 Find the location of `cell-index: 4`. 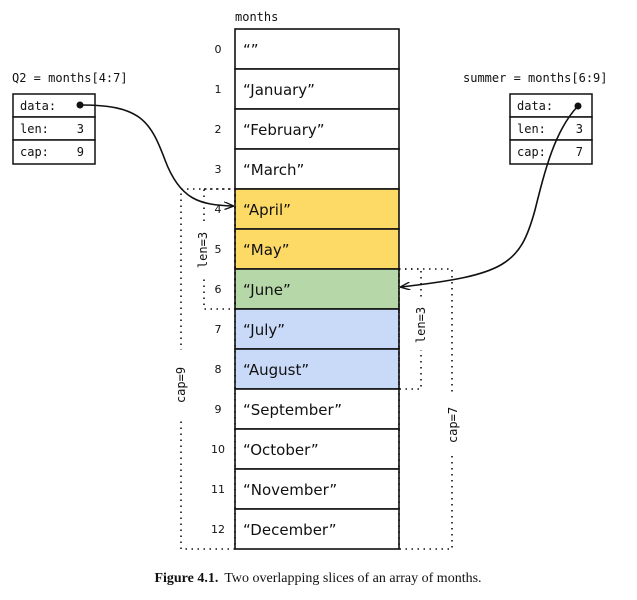

cell-index: 4 is located at coordinates (218, 209).